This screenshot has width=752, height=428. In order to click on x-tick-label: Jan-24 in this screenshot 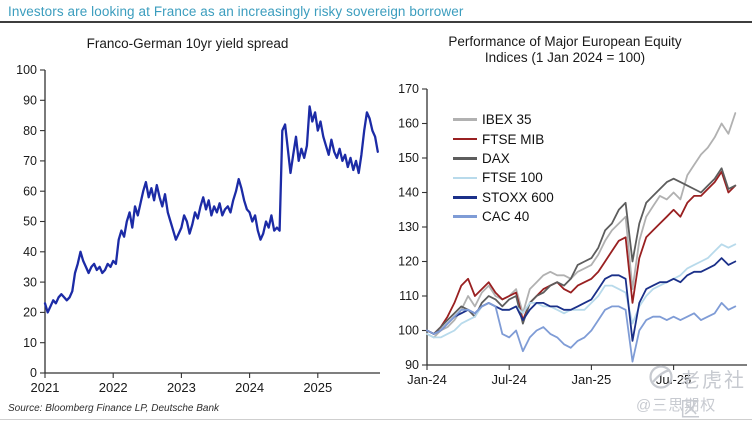, I will do `click(427, 379)`.